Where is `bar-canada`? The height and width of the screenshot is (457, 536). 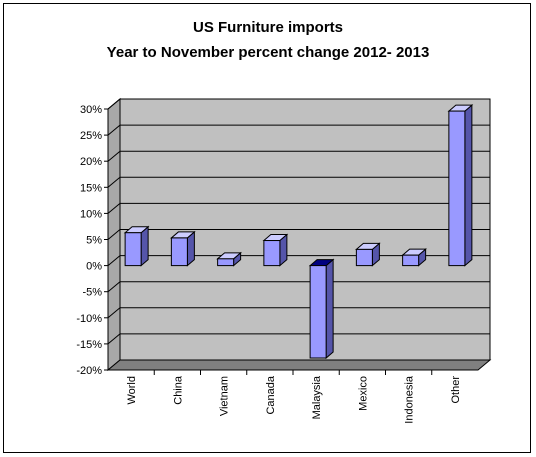
bar-canada is located at coordinates (275, 250).